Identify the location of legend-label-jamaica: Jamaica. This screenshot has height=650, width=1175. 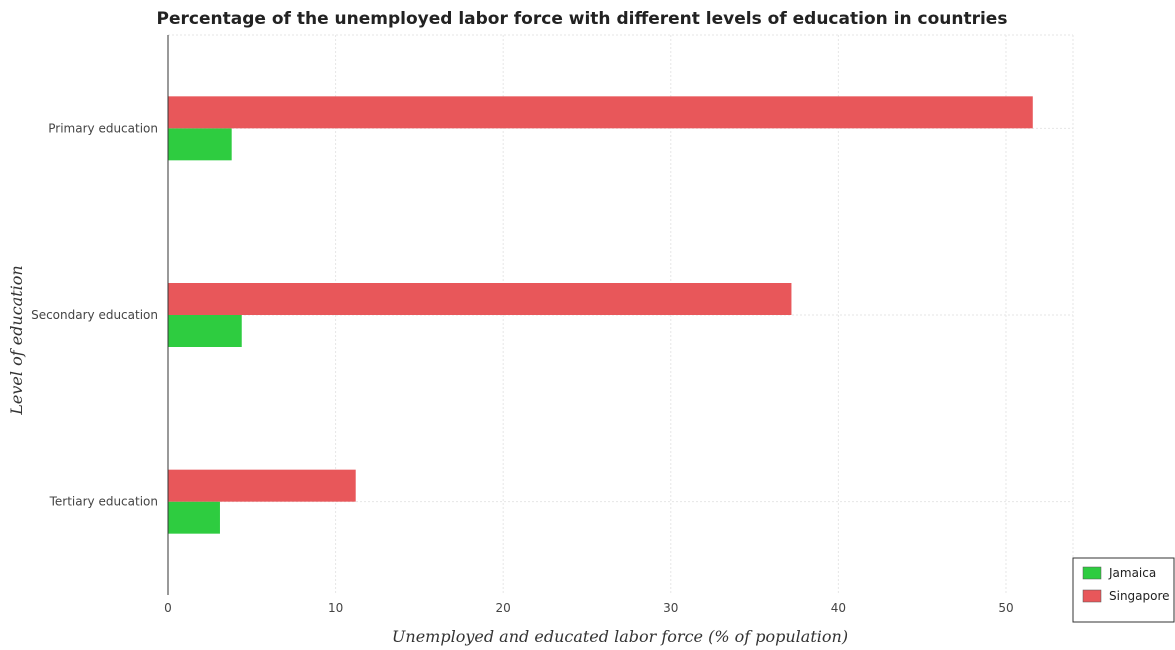
(1132, 573).